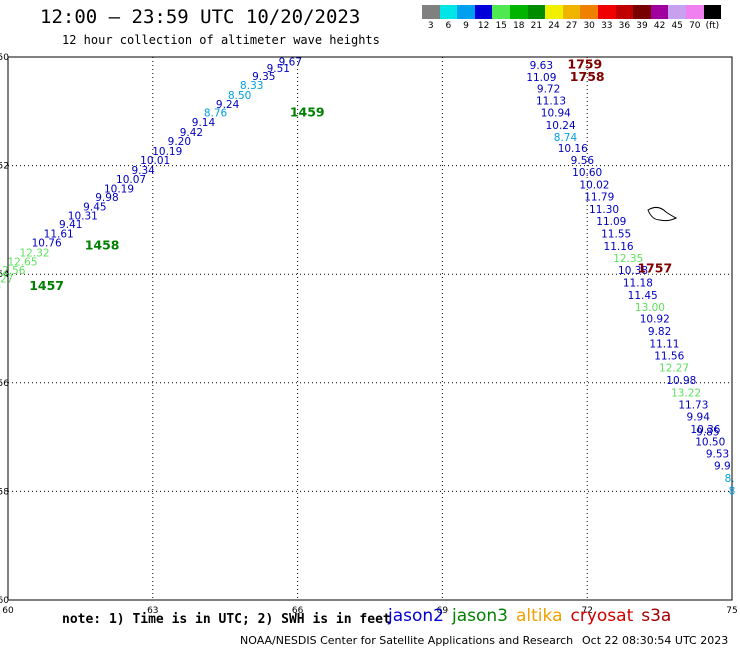 This screenshot has width=740, height=650. I want to click on wave-height-label: 10.98, so click(681, 381).